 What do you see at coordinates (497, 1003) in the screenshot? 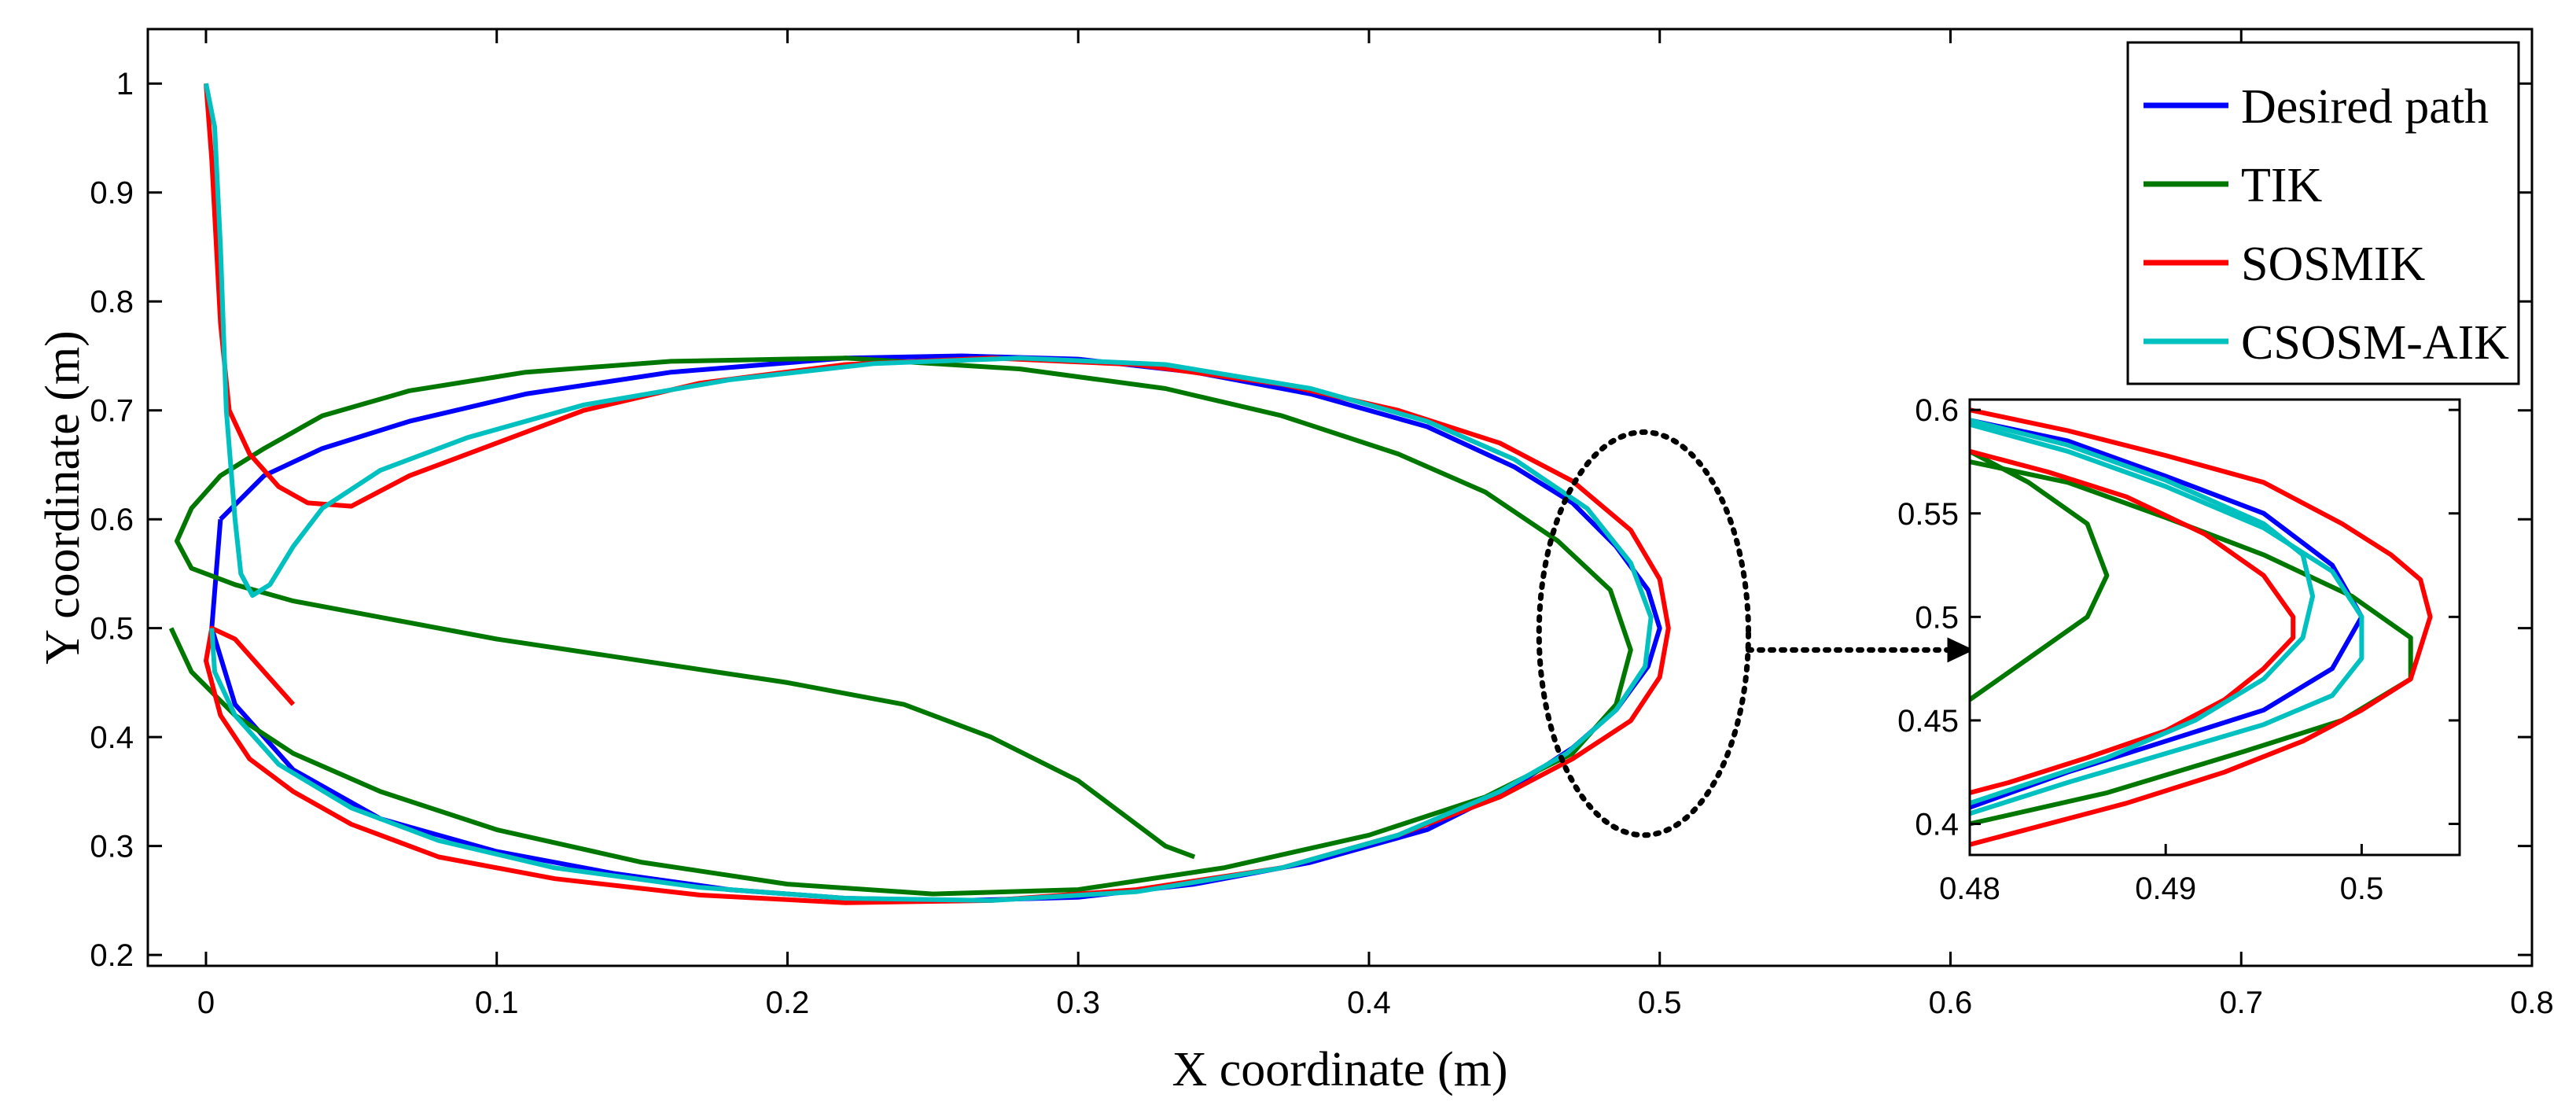
I see `x-tick-label: 0.1` at bounding box center [497, 1003].